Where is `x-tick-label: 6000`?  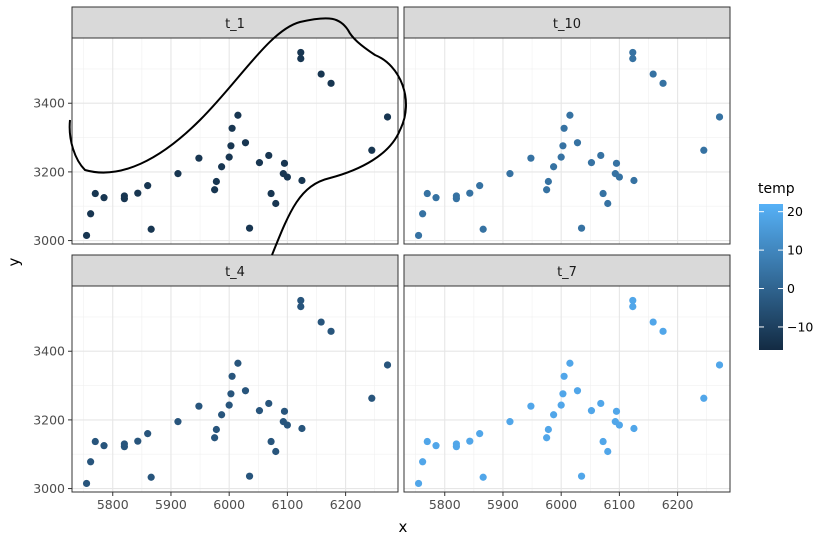
x-tick-label: 6000 is located at coordinates (561, 504).